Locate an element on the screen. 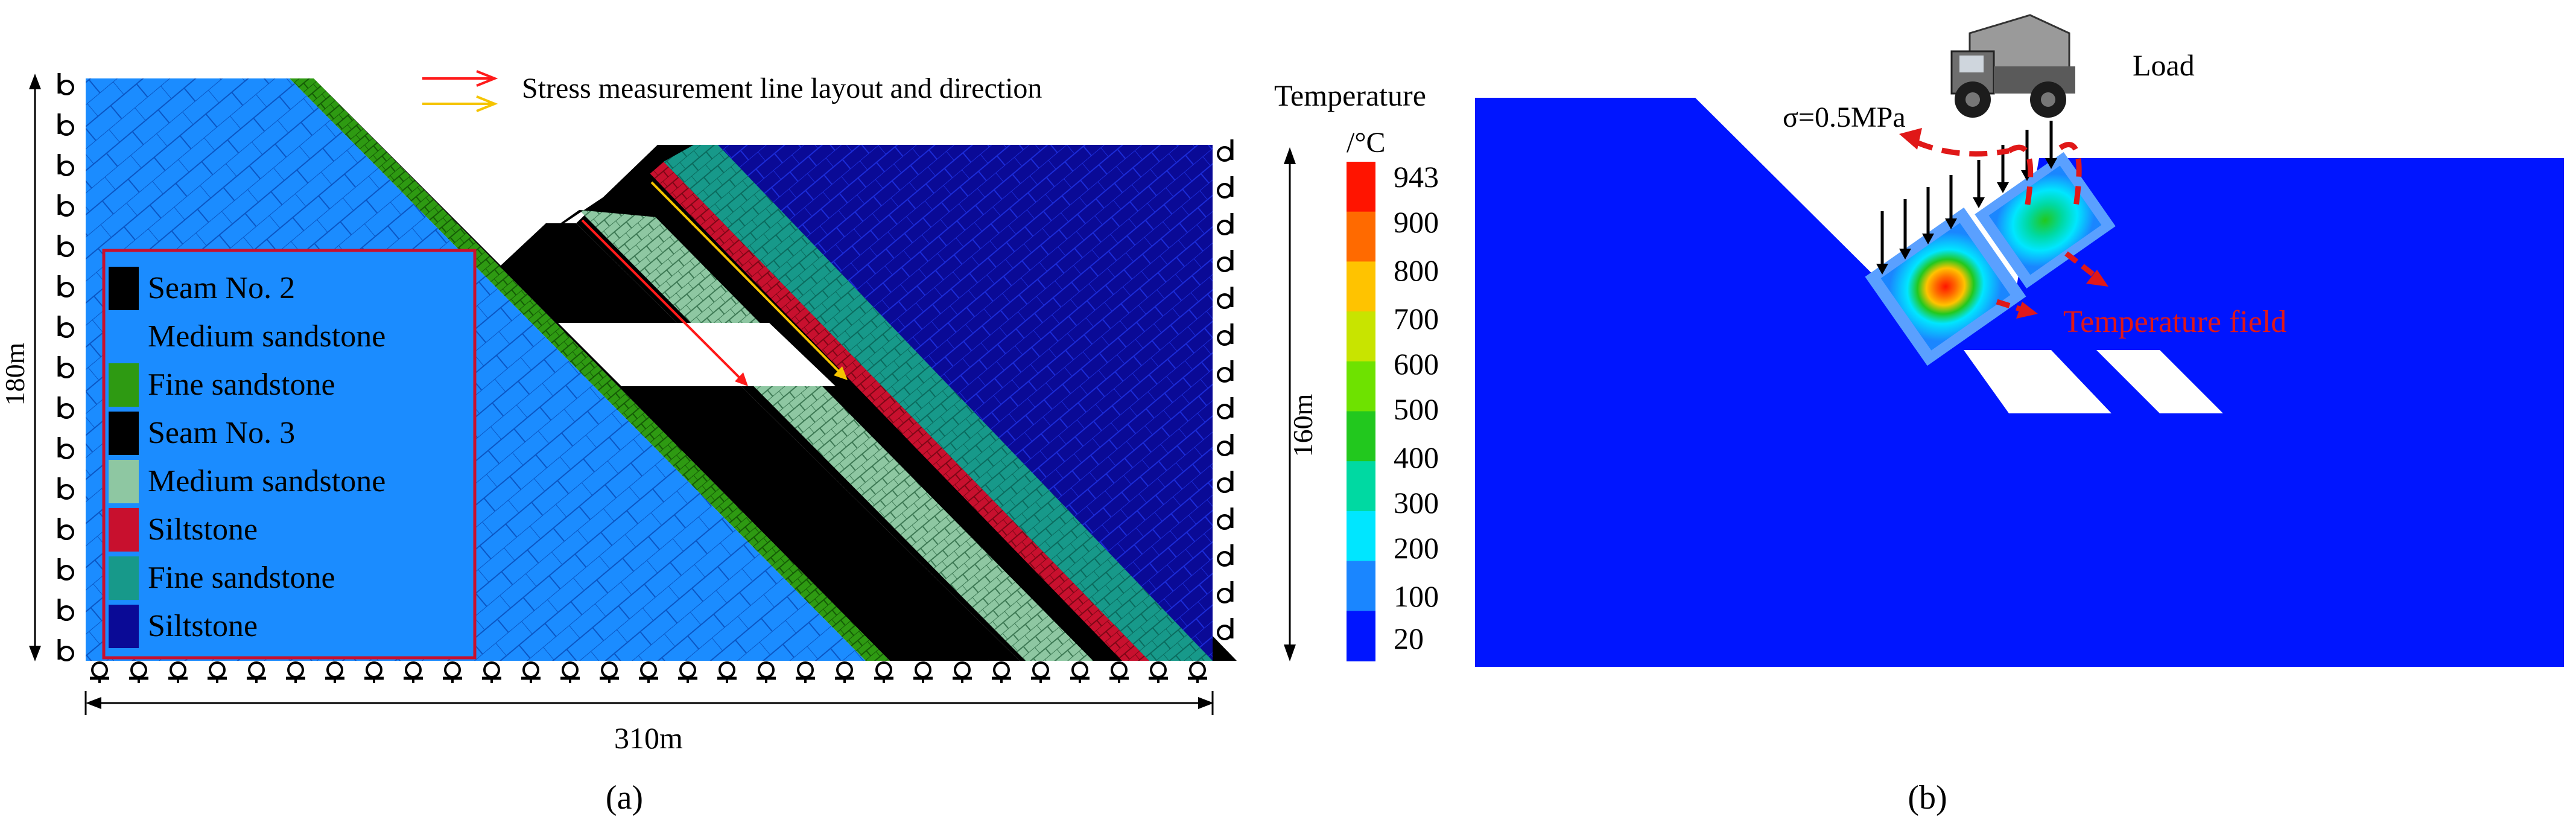 The image size is (2576, 837). height-dimension: 180m is located at coordinates (20, 367).